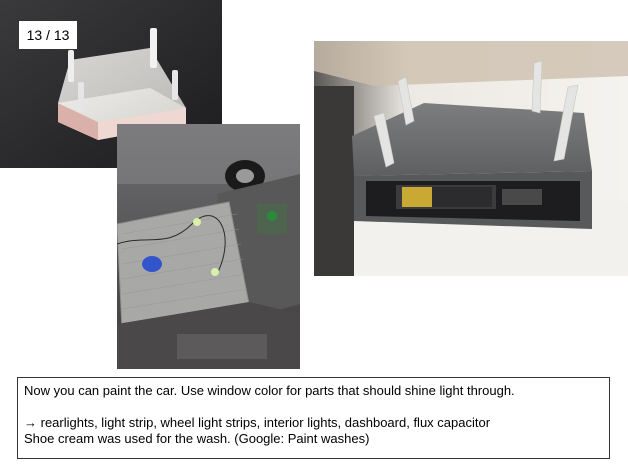 The image size is (628, 472). What do you see at coordinates (313, 407) in the screenshot?
I see `caption-spacer` at bounding box center [313, 407].